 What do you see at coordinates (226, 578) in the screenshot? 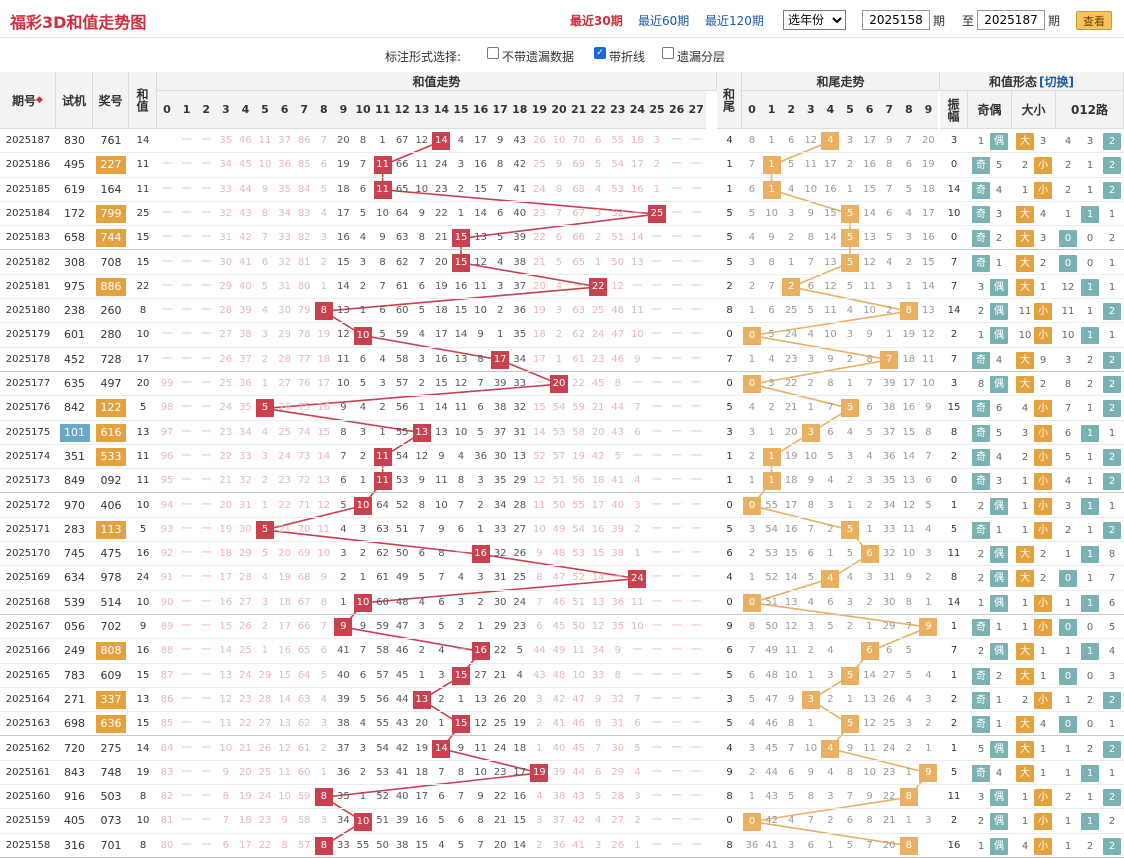
I see `sum-miss-cell: 17` at bounding box center [226, 578].